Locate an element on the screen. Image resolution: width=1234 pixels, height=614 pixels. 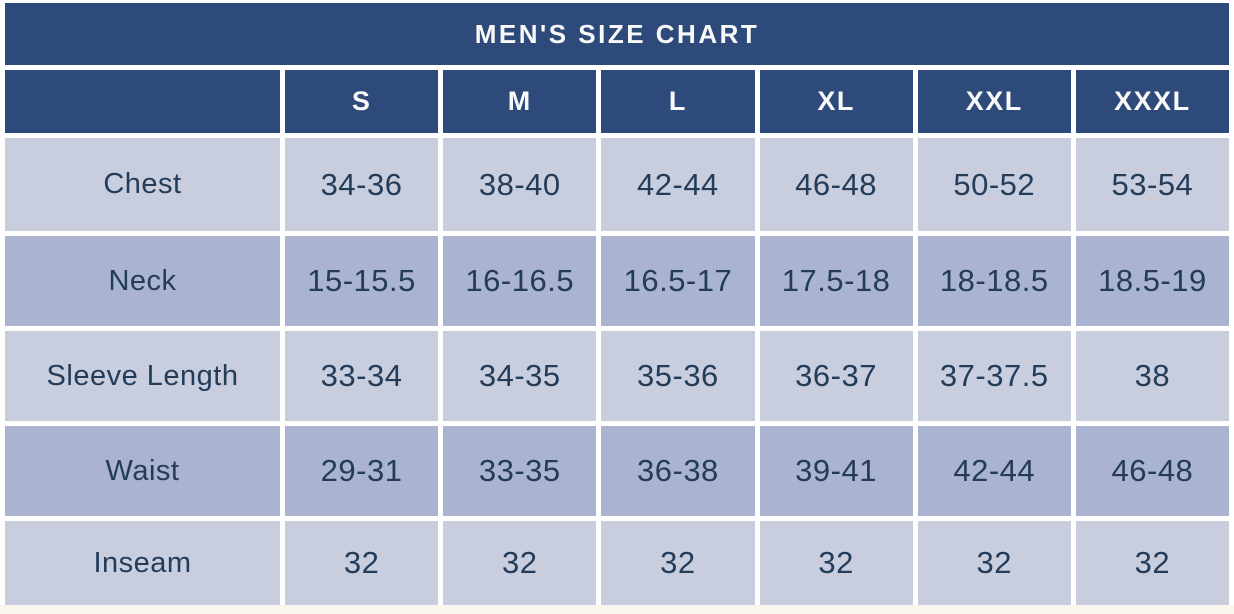
column-header-xxl: XXL is located at coordinates (994, 101).